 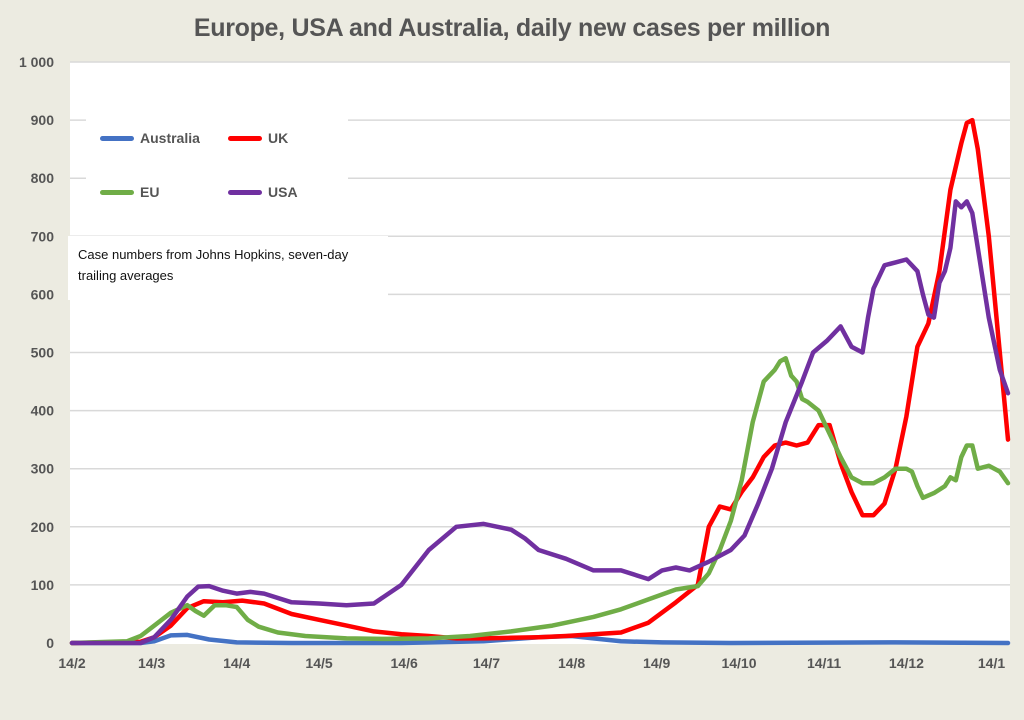 I want to click on x-tick-label: 14/7, so click(x=486, y=663).